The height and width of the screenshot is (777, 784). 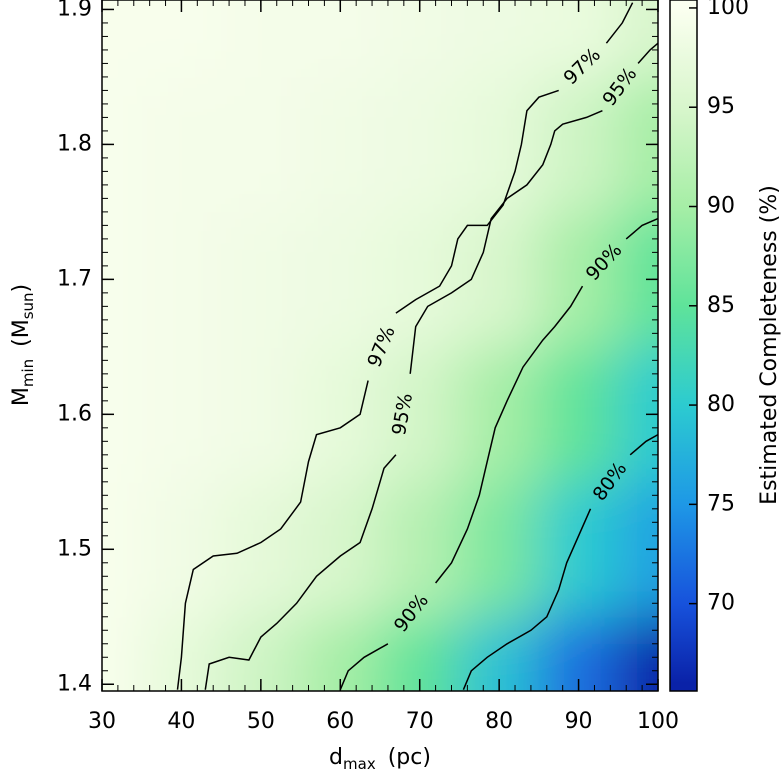 I want to click on colorbar-label: Estimated Completeness (%), so click(x=769, y=345).